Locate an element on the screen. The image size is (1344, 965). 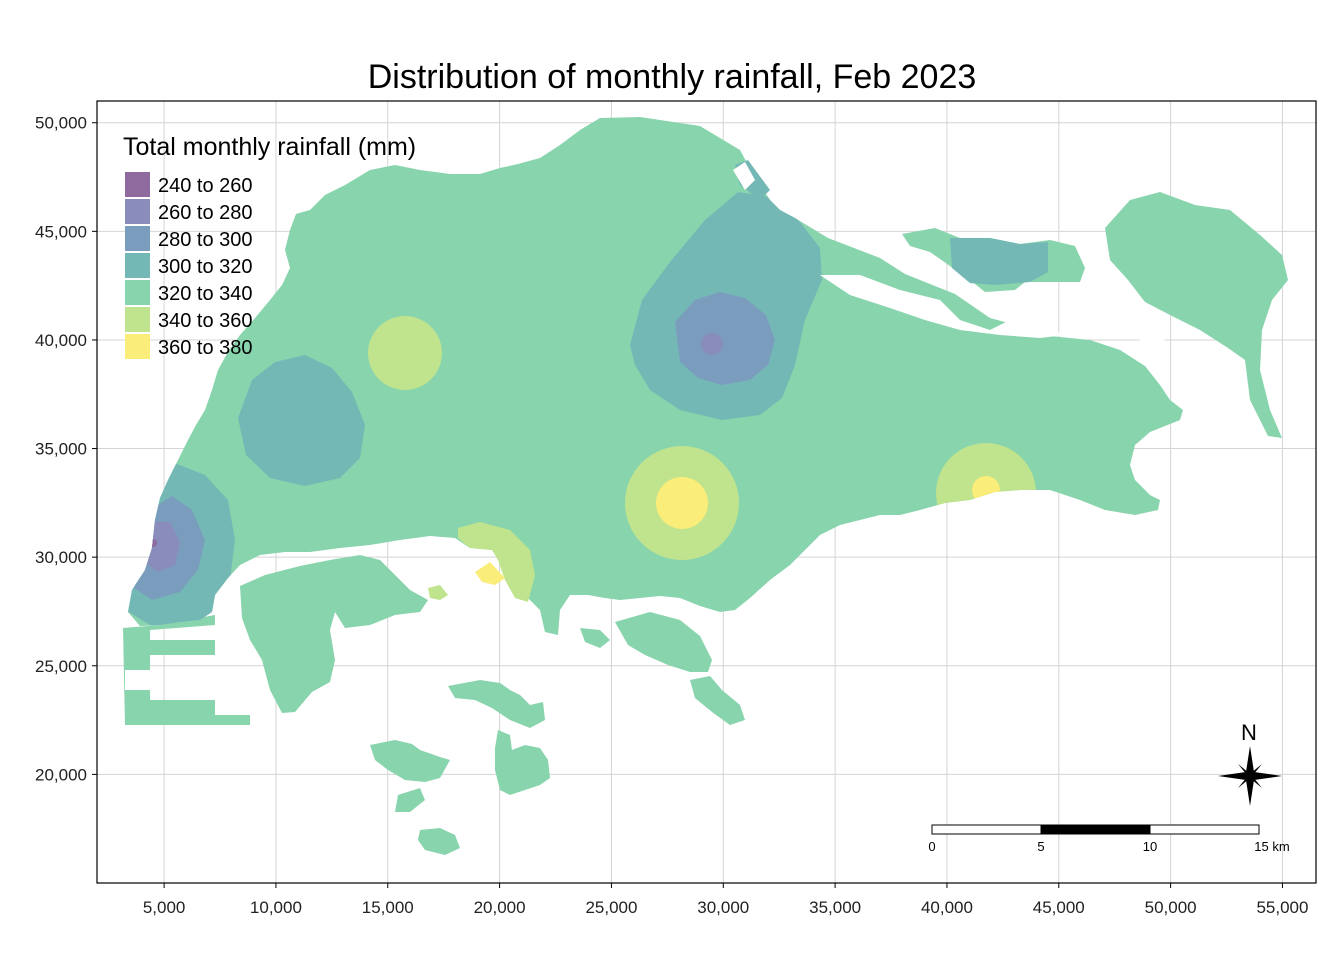
scale-bar: 0 5 10 15 km is located at coordinates (1109, 839).